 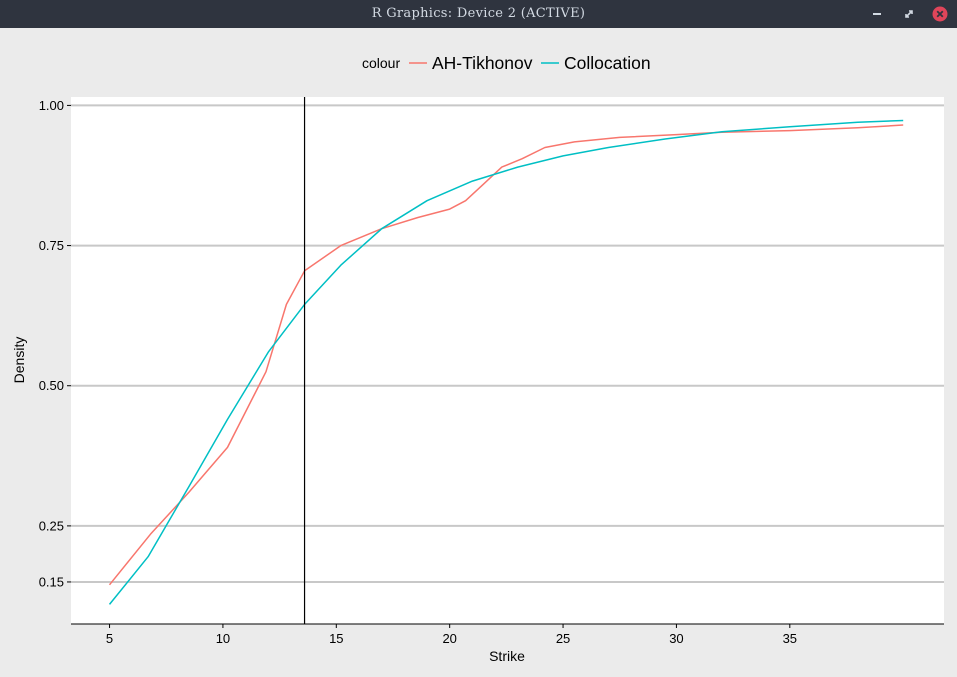 I want to click on x-tick-label: 35, so click(x=790, y=638).